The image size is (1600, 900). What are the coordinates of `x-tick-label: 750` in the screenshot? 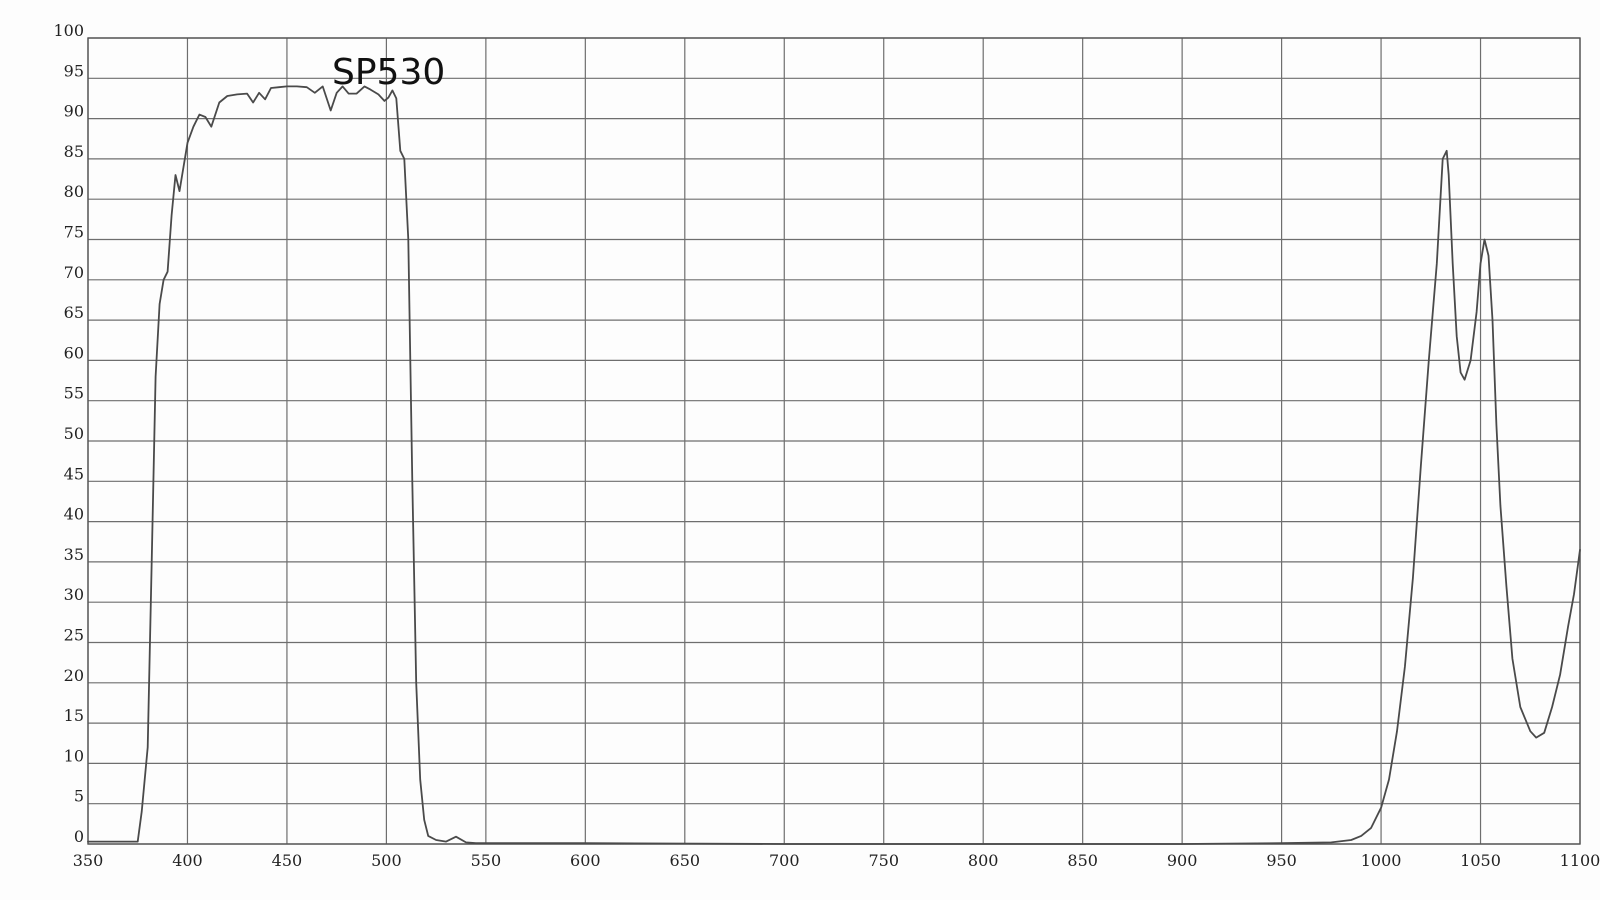 It's located at (883, 860).